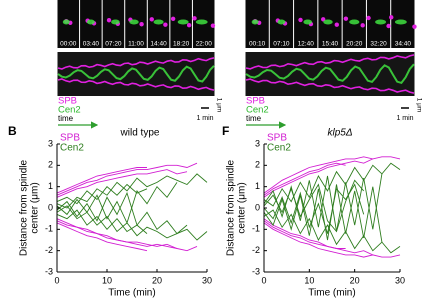  Describe the element at coordinates (225, 131) in the screenshot. I see `panel-letter: F` at that location.